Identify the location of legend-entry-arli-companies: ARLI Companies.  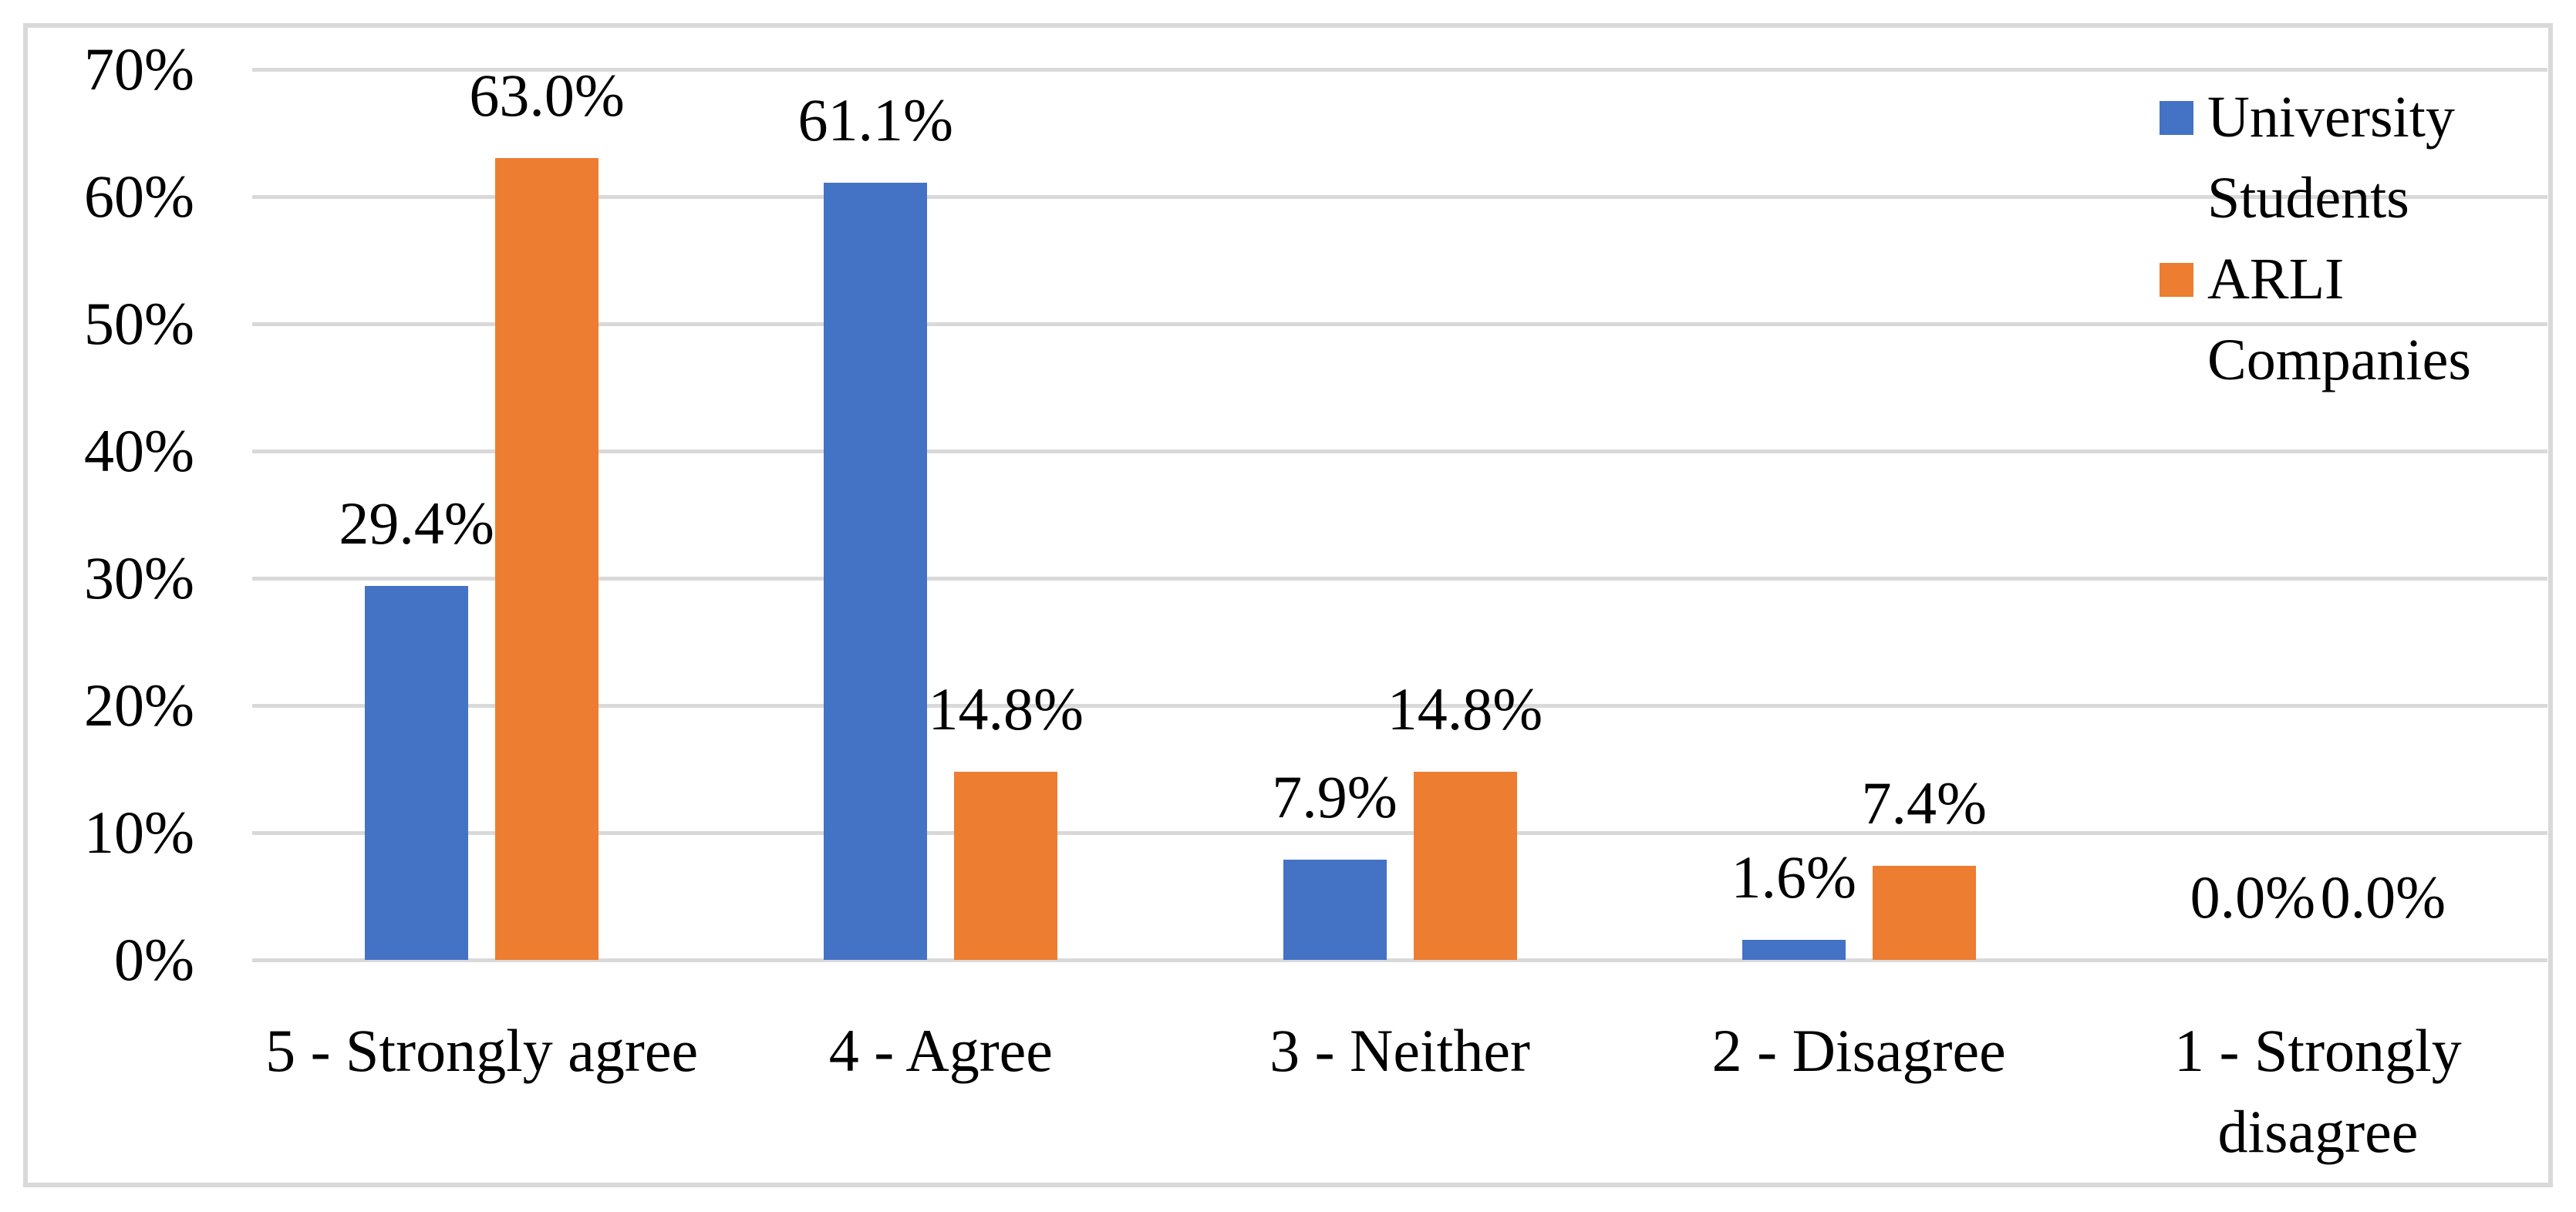
(2345, 320).